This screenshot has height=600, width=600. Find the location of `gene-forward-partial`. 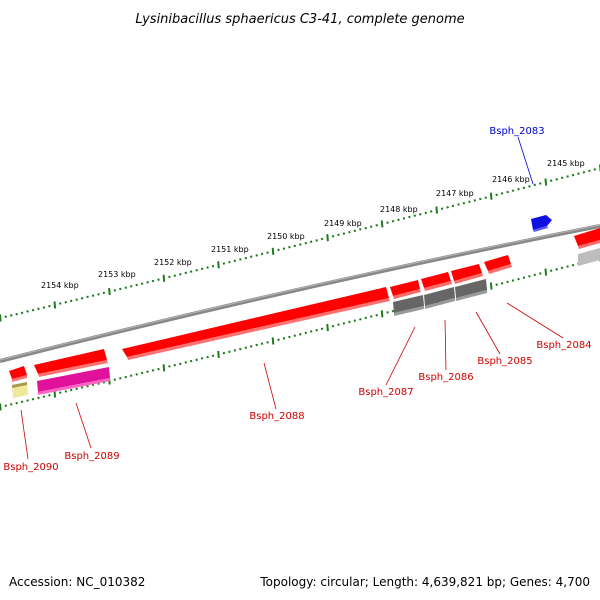

gene-forward-partial is located at coordinates (587, 238).